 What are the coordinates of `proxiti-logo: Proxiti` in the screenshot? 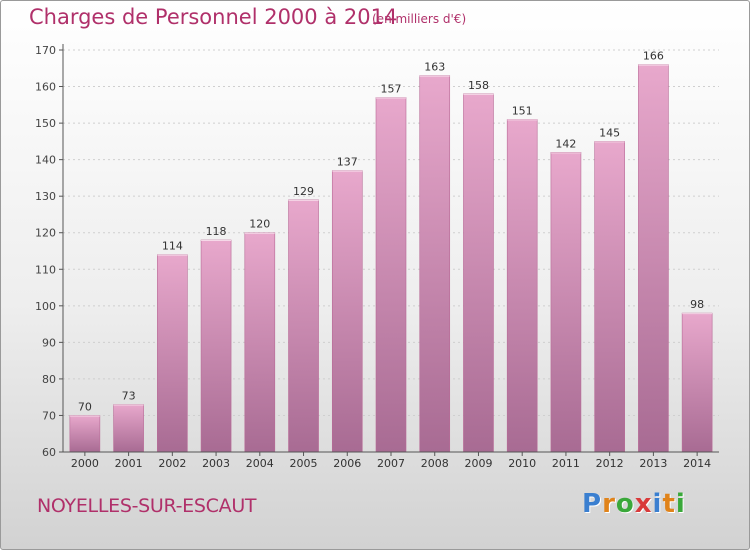 It's located at (634, 504).